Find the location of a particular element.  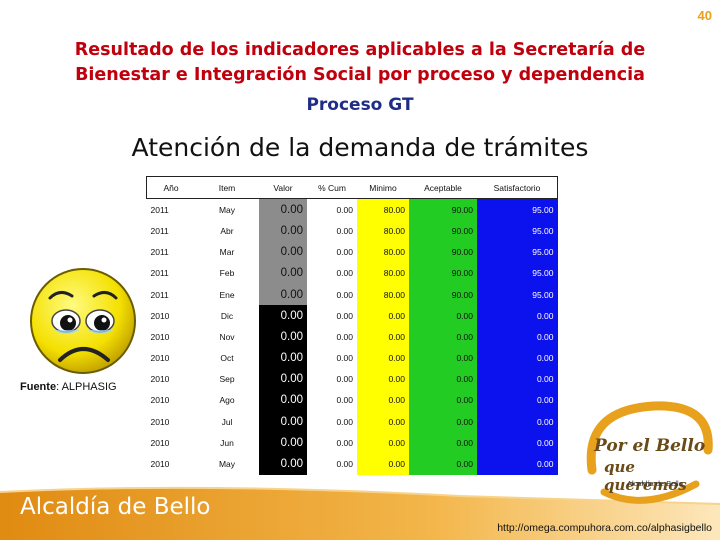

cell-item: Ene is located at coordinates (227, 294).